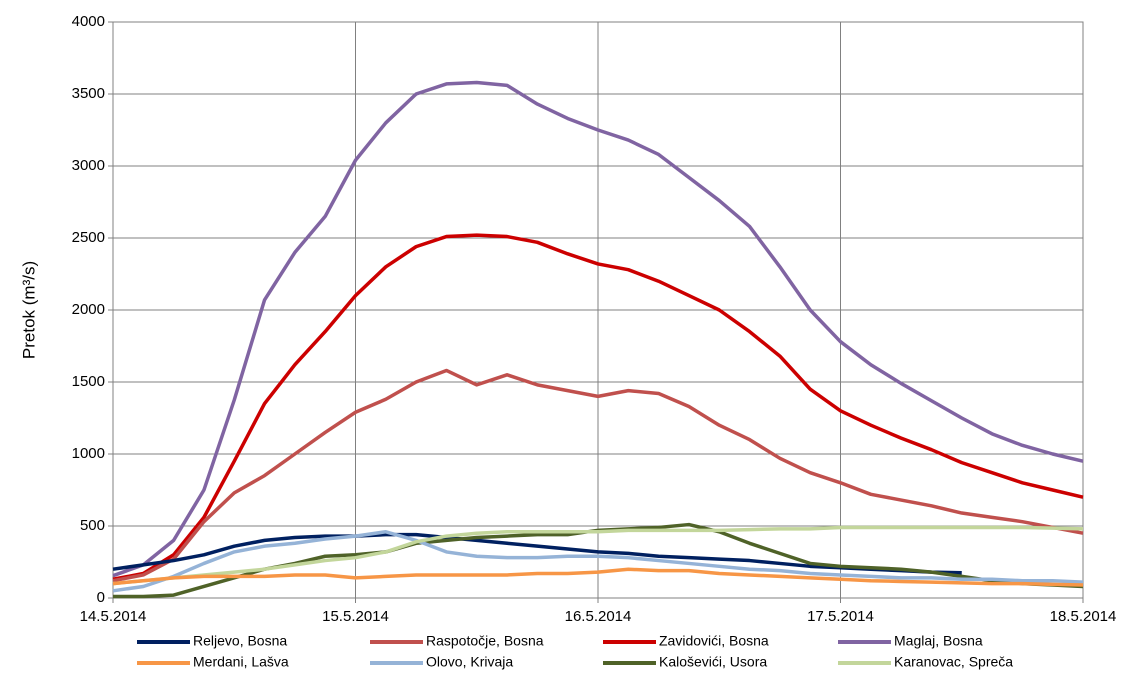  Describe the element at coordinates (88, 165) in the screenshot. I see `y-tick-label: 3000` at that location.